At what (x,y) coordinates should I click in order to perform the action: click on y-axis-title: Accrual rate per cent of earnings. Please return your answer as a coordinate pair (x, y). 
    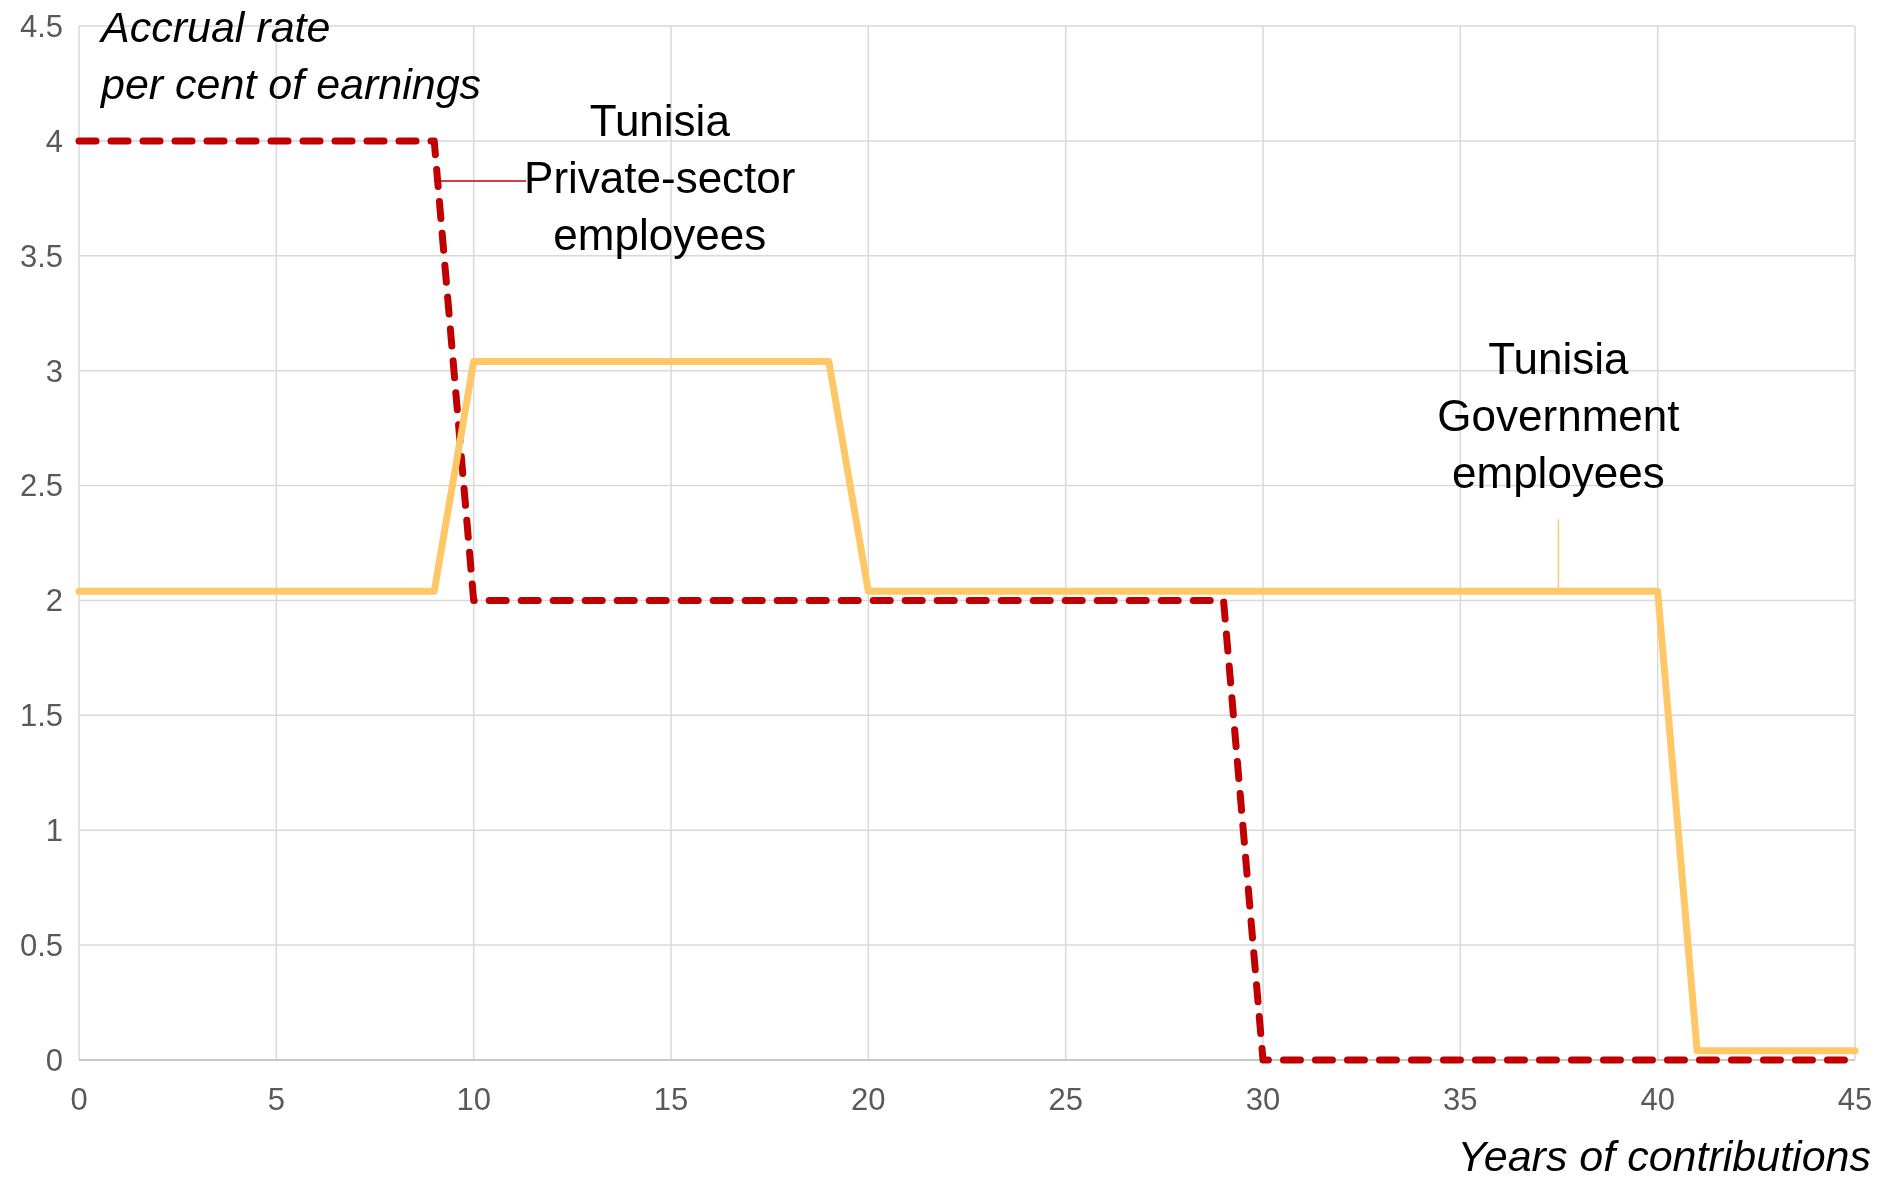
    Looking at the image, I should click on (290, 55).